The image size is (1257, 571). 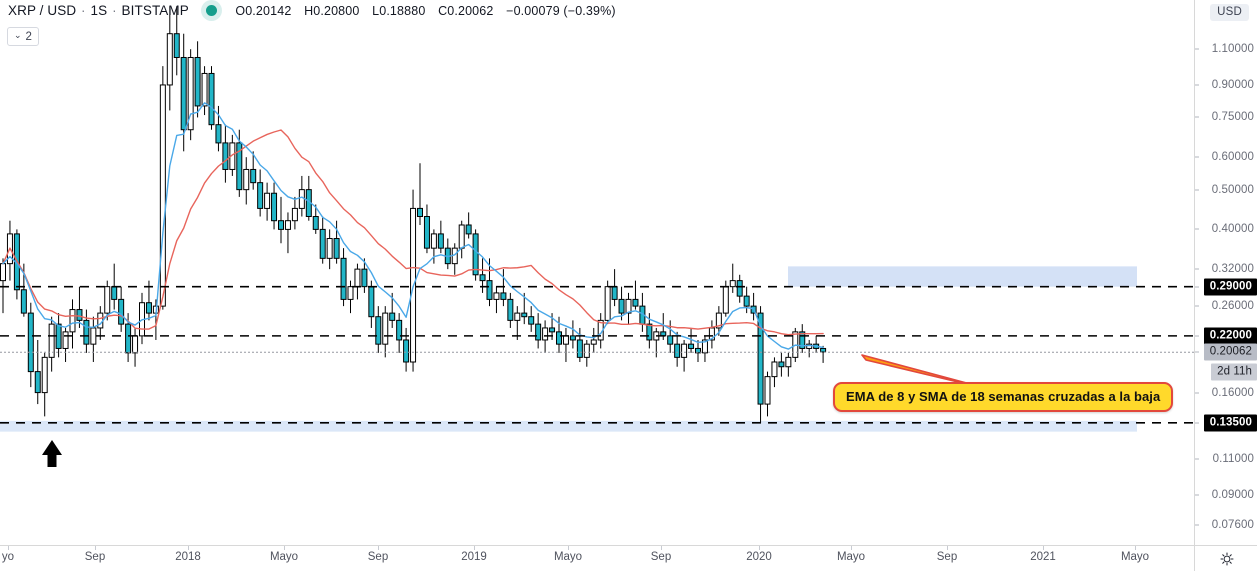 What do you see at coordinates (962, 276) in the screenshot?
I see `resistance-zone` at bounding box center [962, 276].